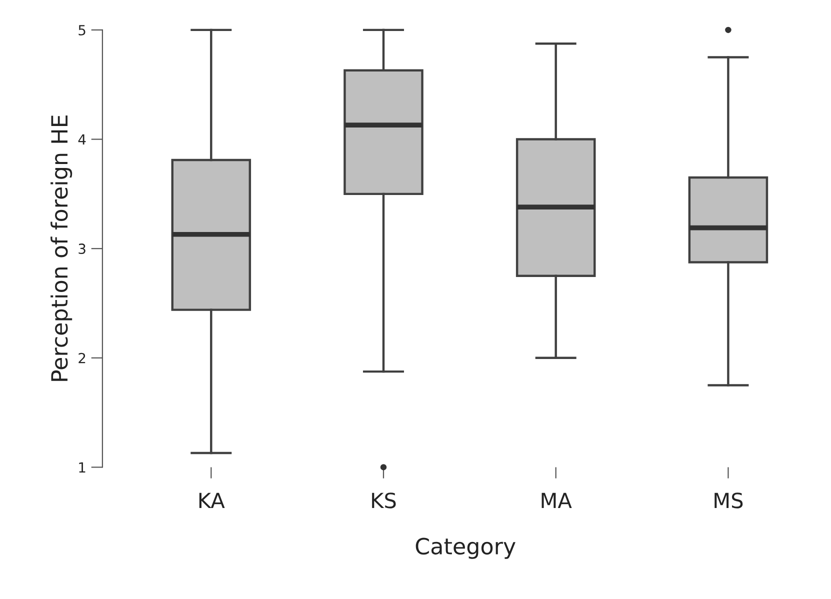 This screenshot has height=599, width=831. Describe the element at coordinates (466, 548) in the screenshot. I see `x-axis-title: Category` at that location.